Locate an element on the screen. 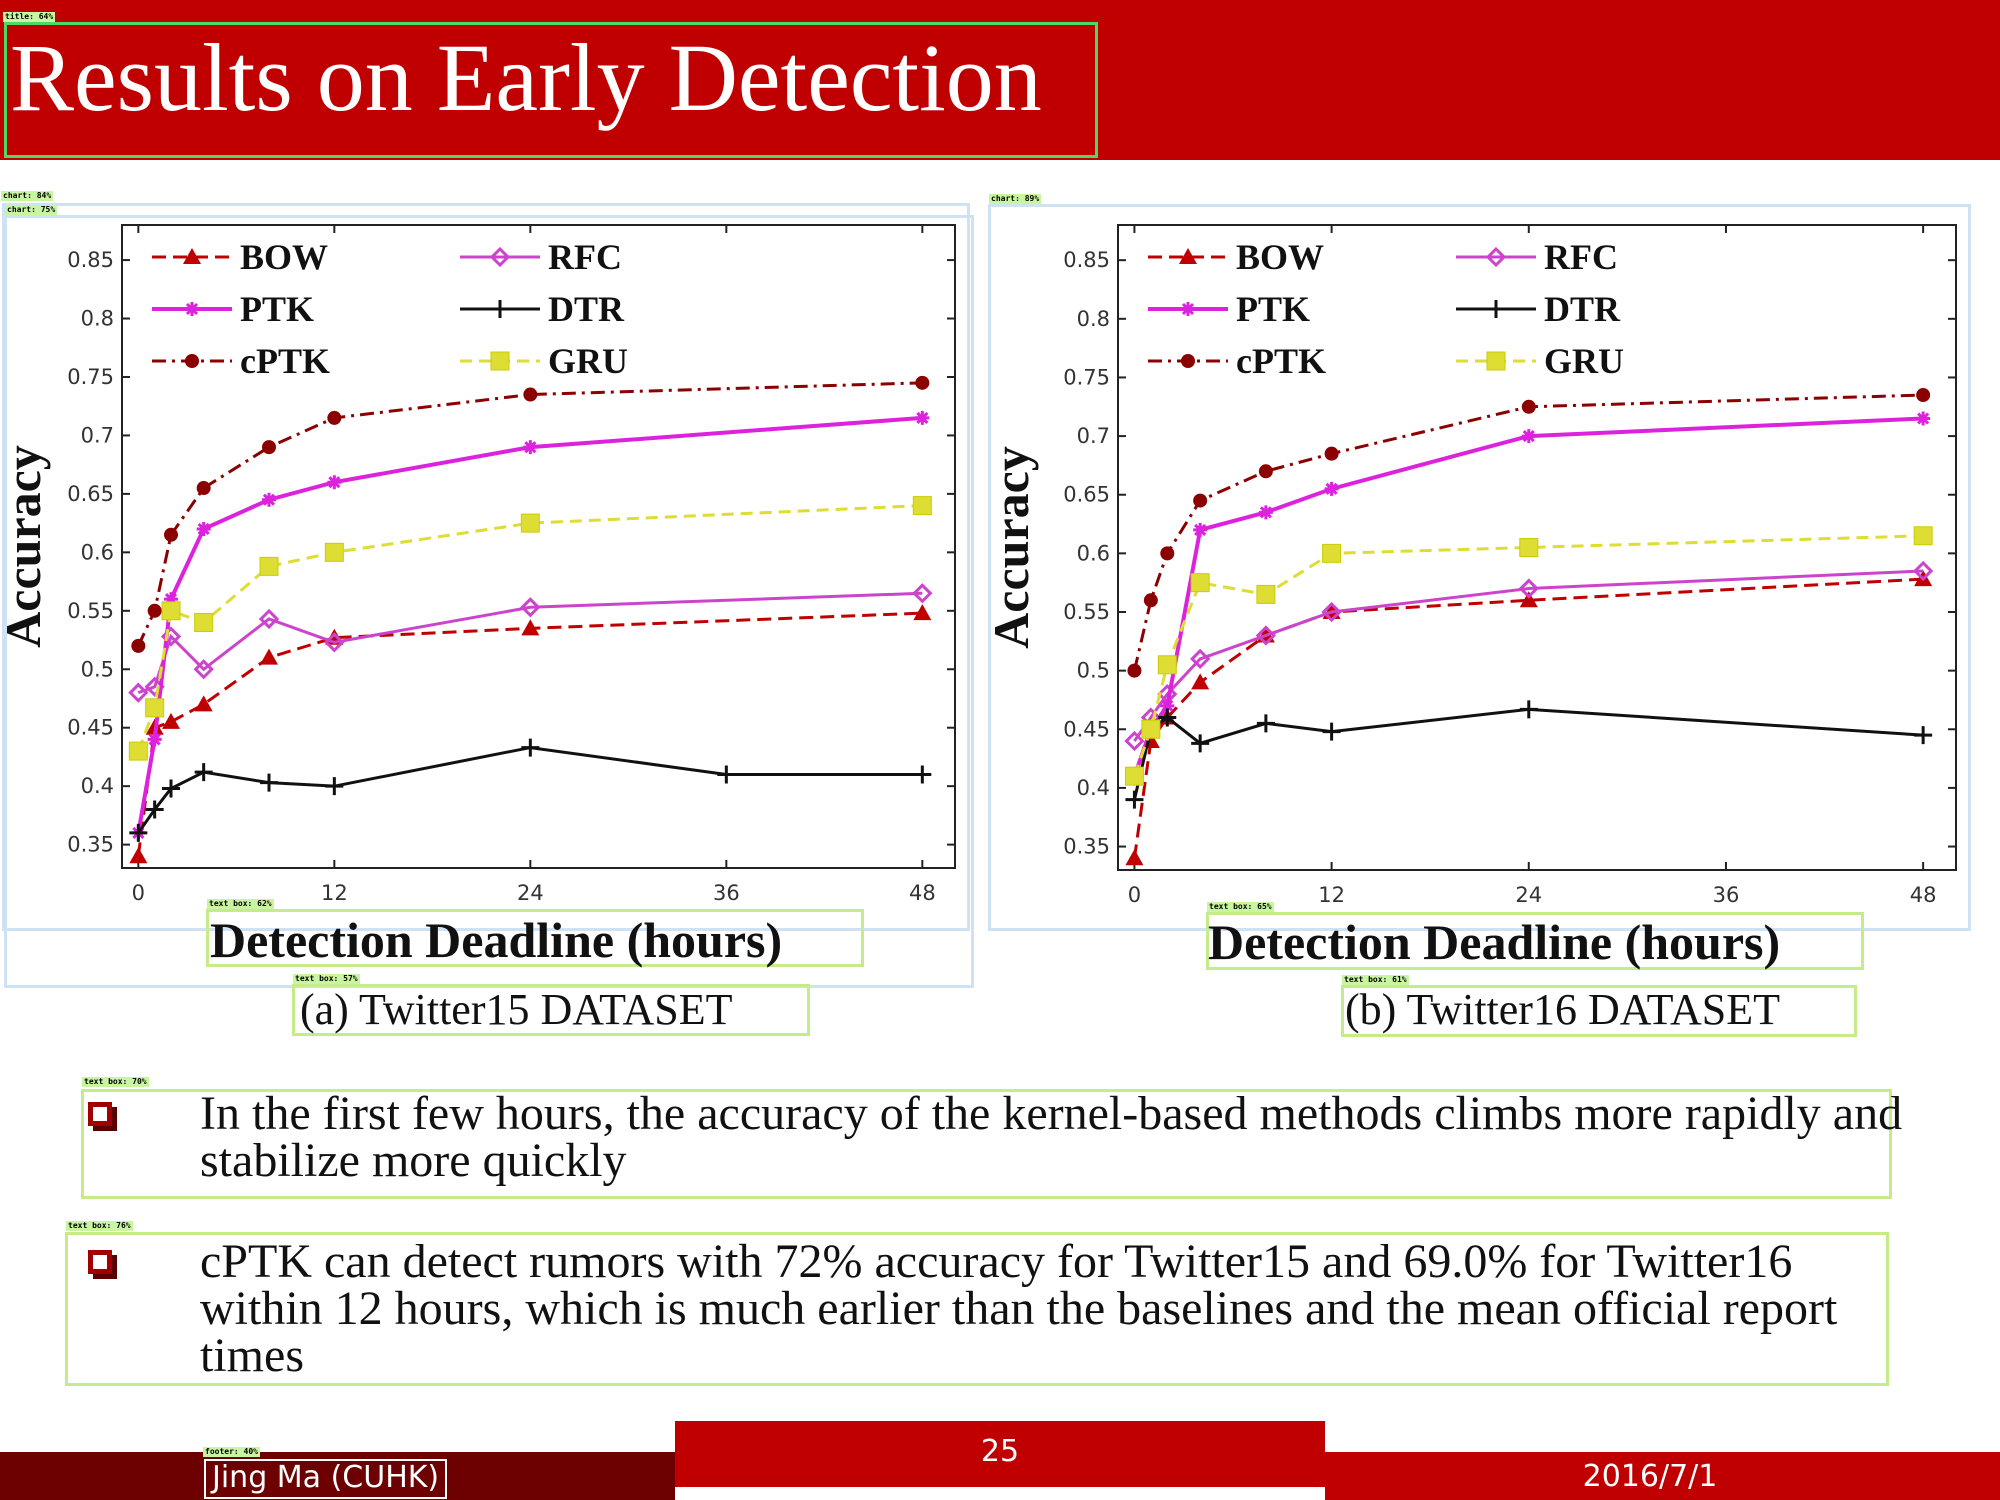 The image size is (2000, 1500). caption-left-detection-box is located at coordinates (551, 1010).